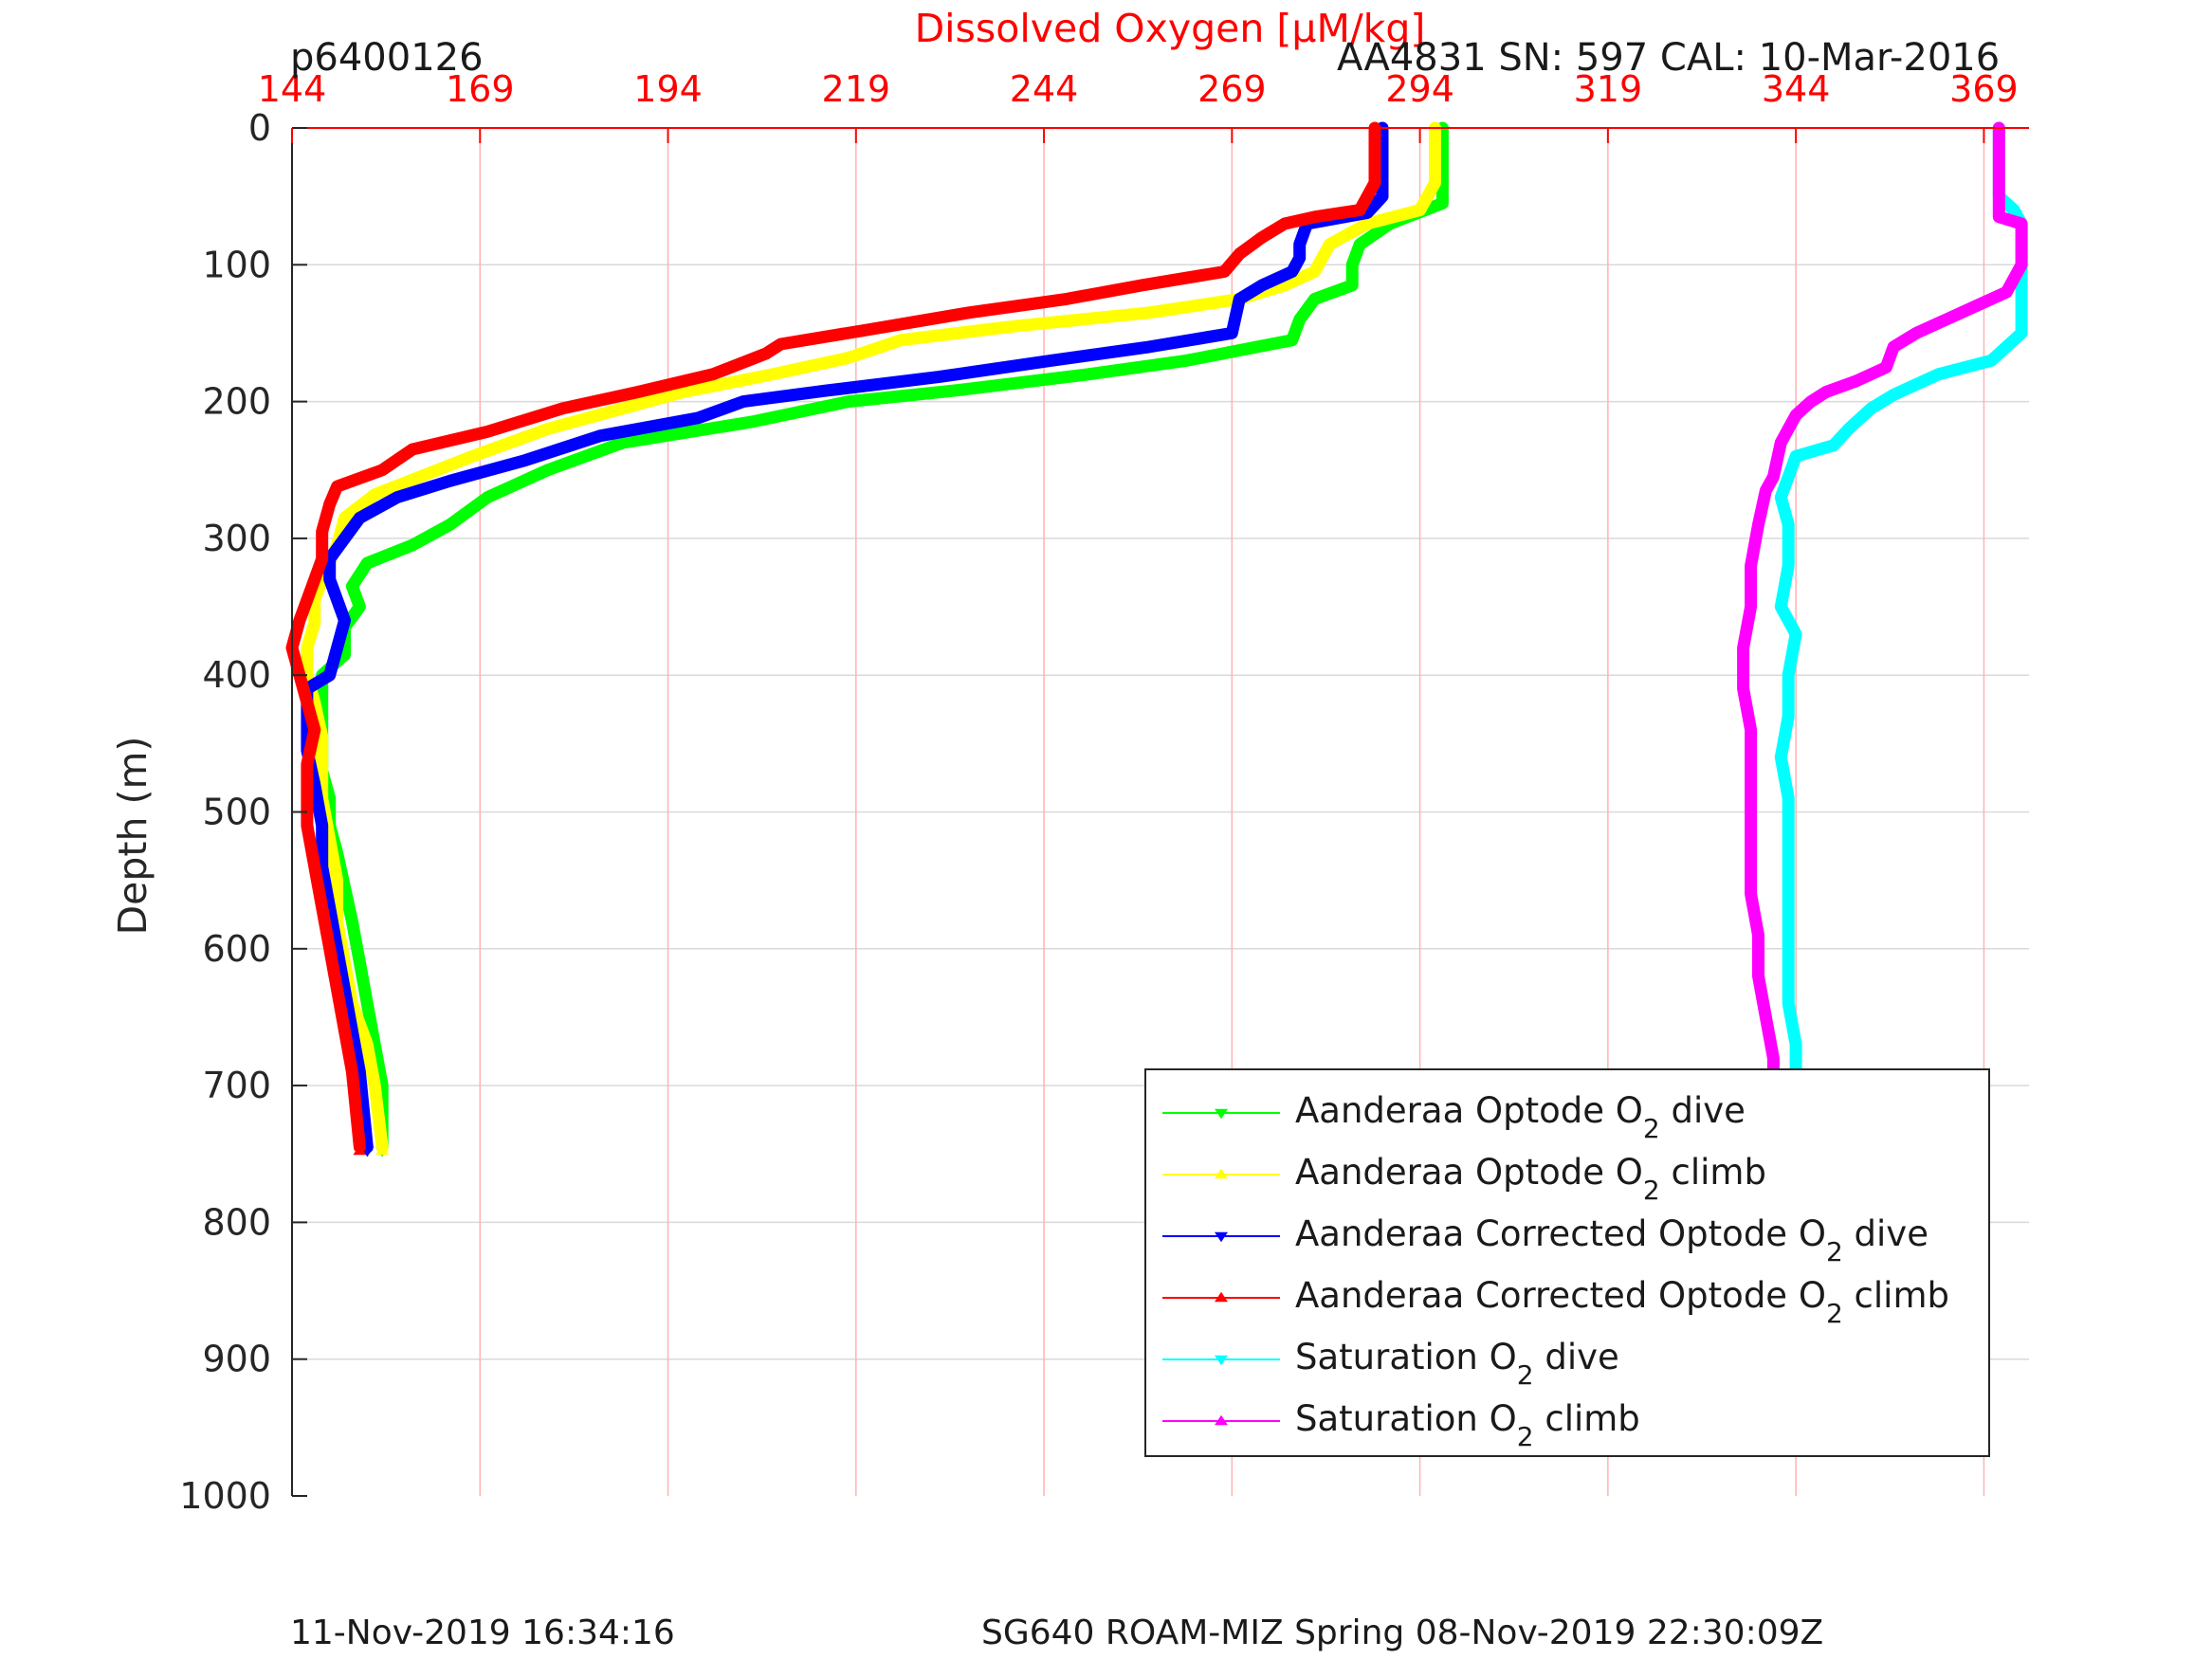 Image resolution: width=2212 pixels, height=1659 pixels. I want to click on x-tick-label: 344, so click(1796, 89).